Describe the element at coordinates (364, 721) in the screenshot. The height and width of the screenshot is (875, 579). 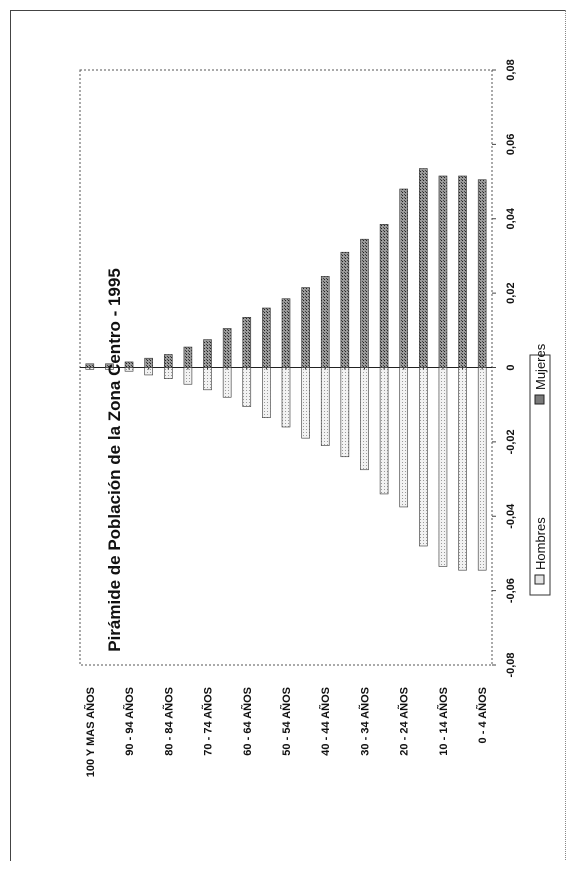
I see `category-label: 30 - 34 AÑOS` at that location.